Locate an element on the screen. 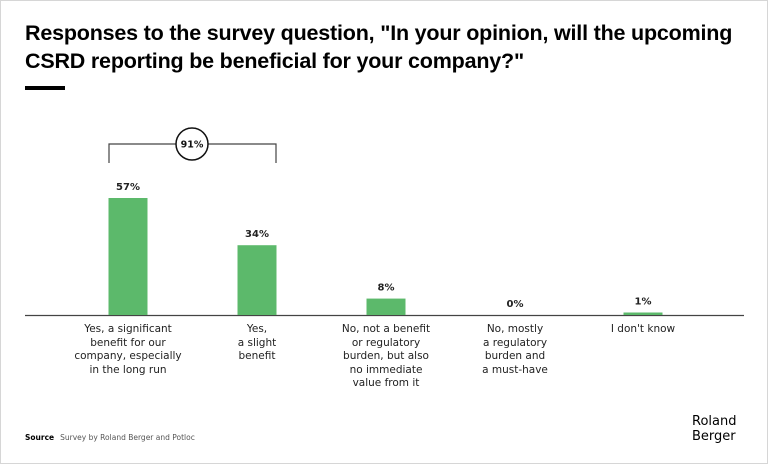 This screenshot has height=464, width=768. data-label-3: 0% is located at coordinates (515, 304).